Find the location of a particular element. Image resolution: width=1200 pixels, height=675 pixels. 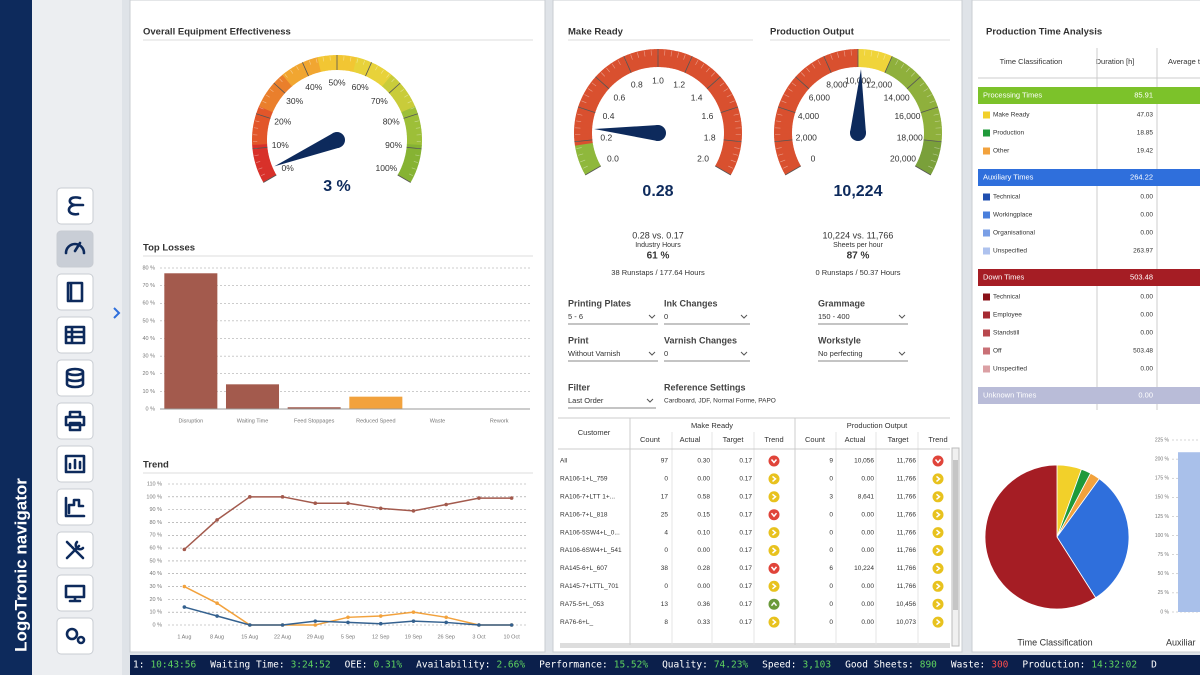

cell-customer: RA106-1+L_759 is located at coordinates (584, 479).